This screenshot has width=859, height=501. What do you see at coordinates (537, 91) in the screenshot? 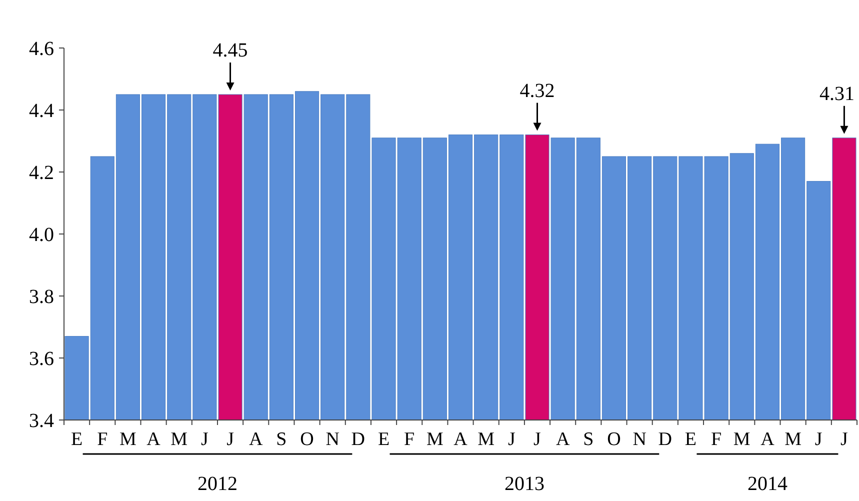
I see `annotation: 4.32` at bounding box center [537, 91].